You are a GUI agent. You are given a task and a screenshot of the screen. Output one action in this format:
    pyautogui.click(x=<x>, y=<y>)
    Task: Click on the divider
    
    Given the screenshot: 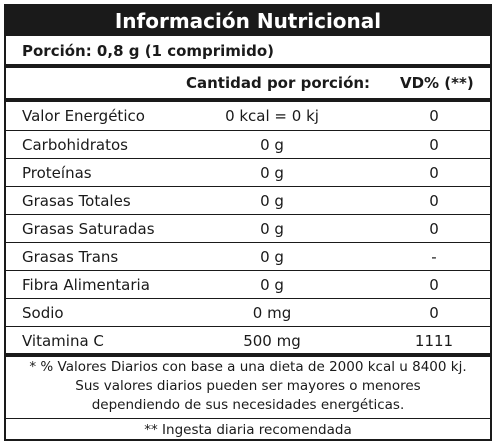 What is the action you would take?
    pyautogui.click(x=248, y=418)
    